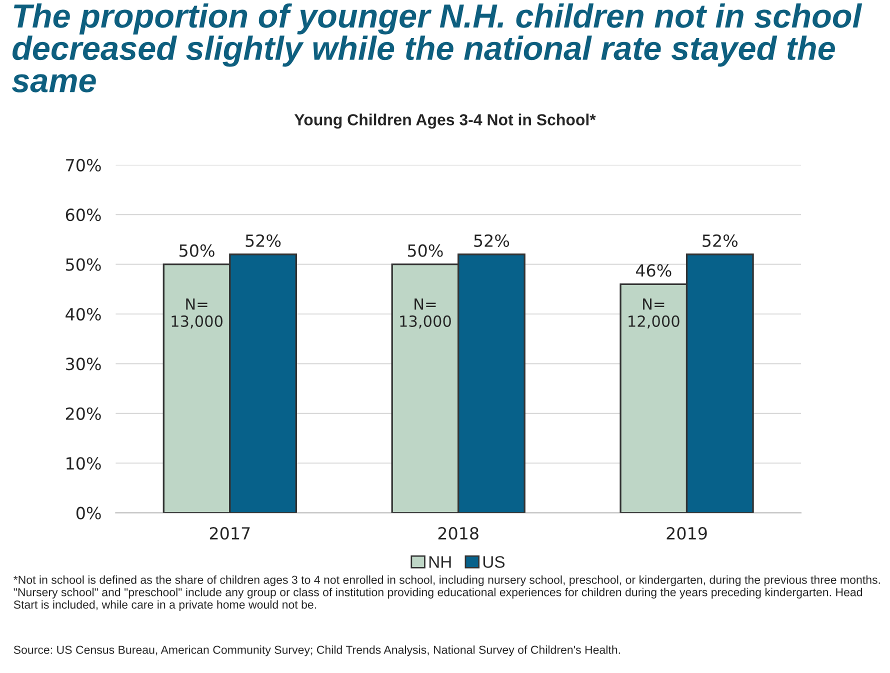  Describe the element at coordinates (230, 533) in the screenshot. I see `x-tick-label: 2017` at that location.